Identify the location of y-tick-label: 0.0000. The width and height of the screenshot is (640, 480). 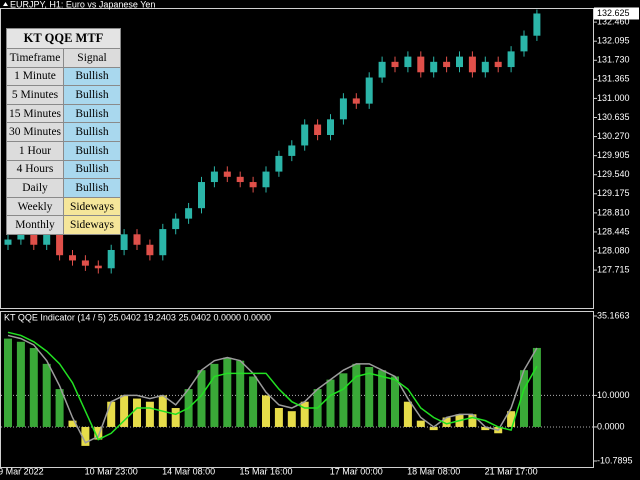
(611, 426).